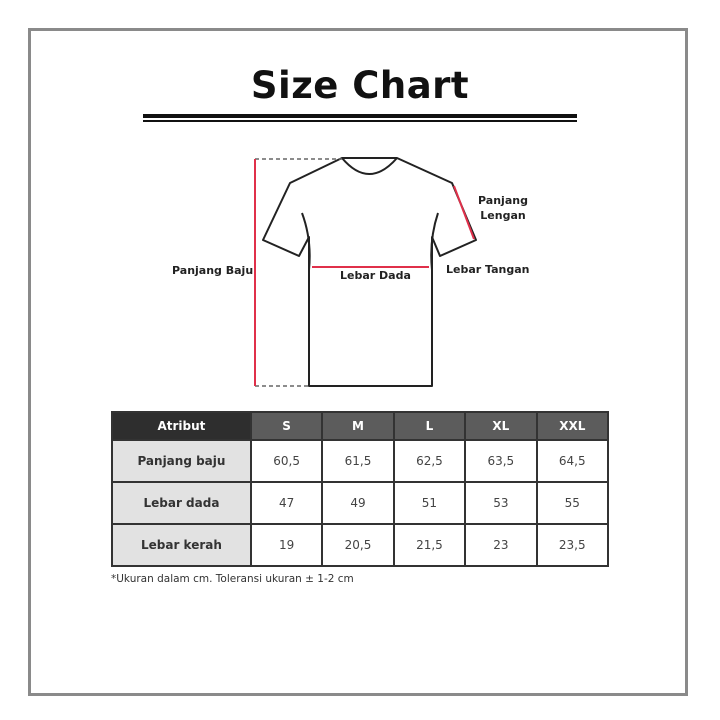 This screenshot has width=720, height=720. I want to click on table-row: Lebar dada 47 49 51 53 55, so click(360, 503).